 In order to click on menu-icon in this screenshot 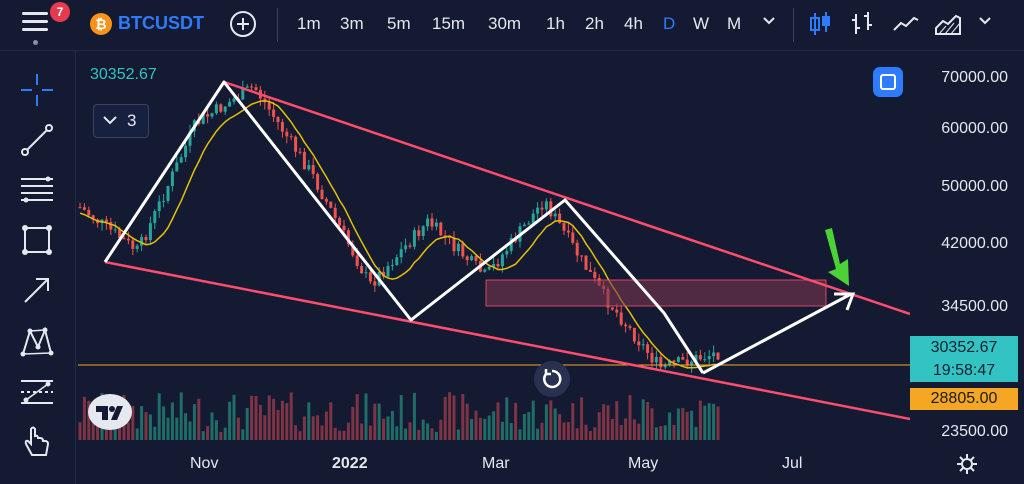, I will do `click(35, 22)`.